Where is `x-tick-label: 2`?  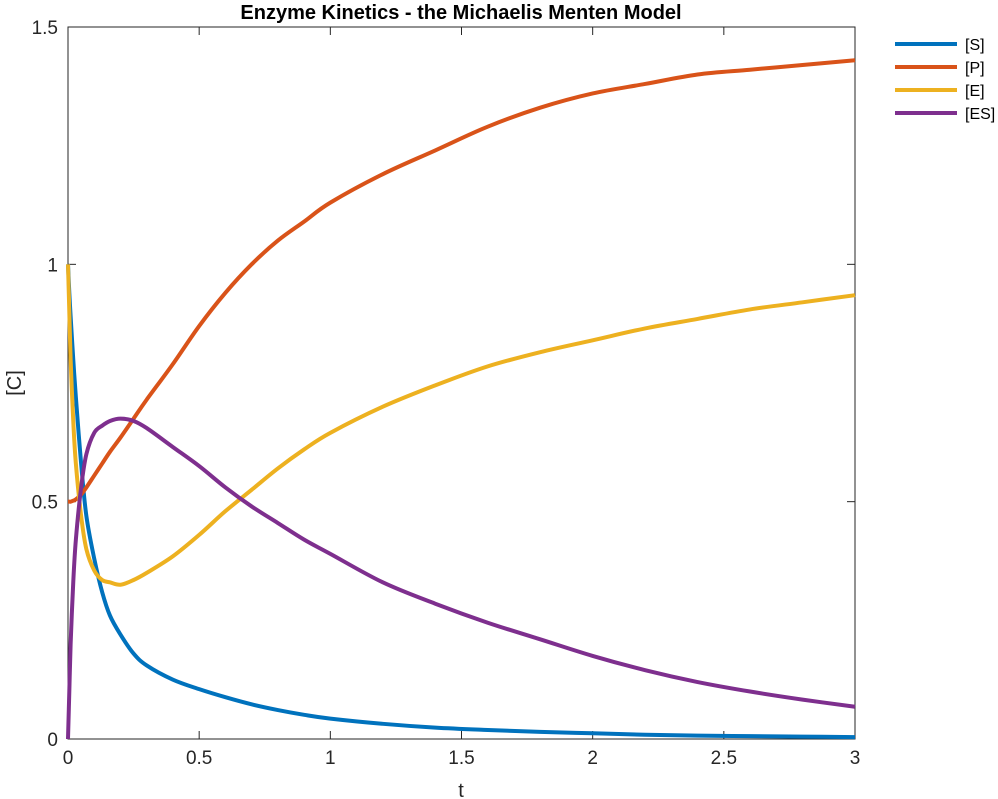 x-tick-label: 2 is located at coordinates (592, 758).